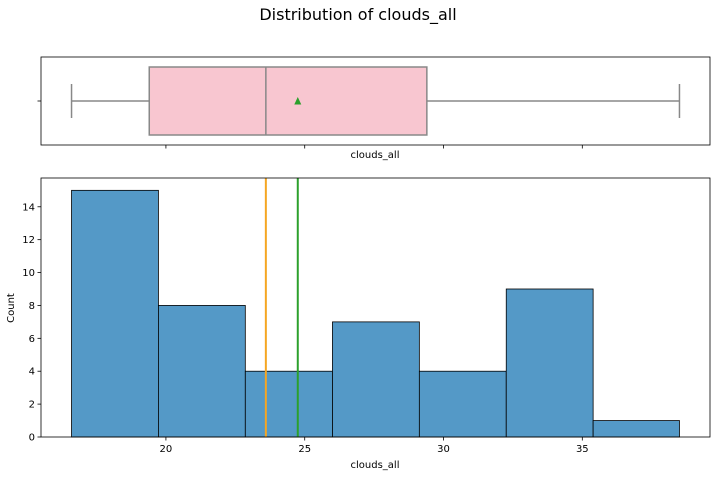 The image size is (717, 481). Describe the element at coordinates (32, 438) in the screenshot. I see `histogram-ytick-label: 0` at that location.